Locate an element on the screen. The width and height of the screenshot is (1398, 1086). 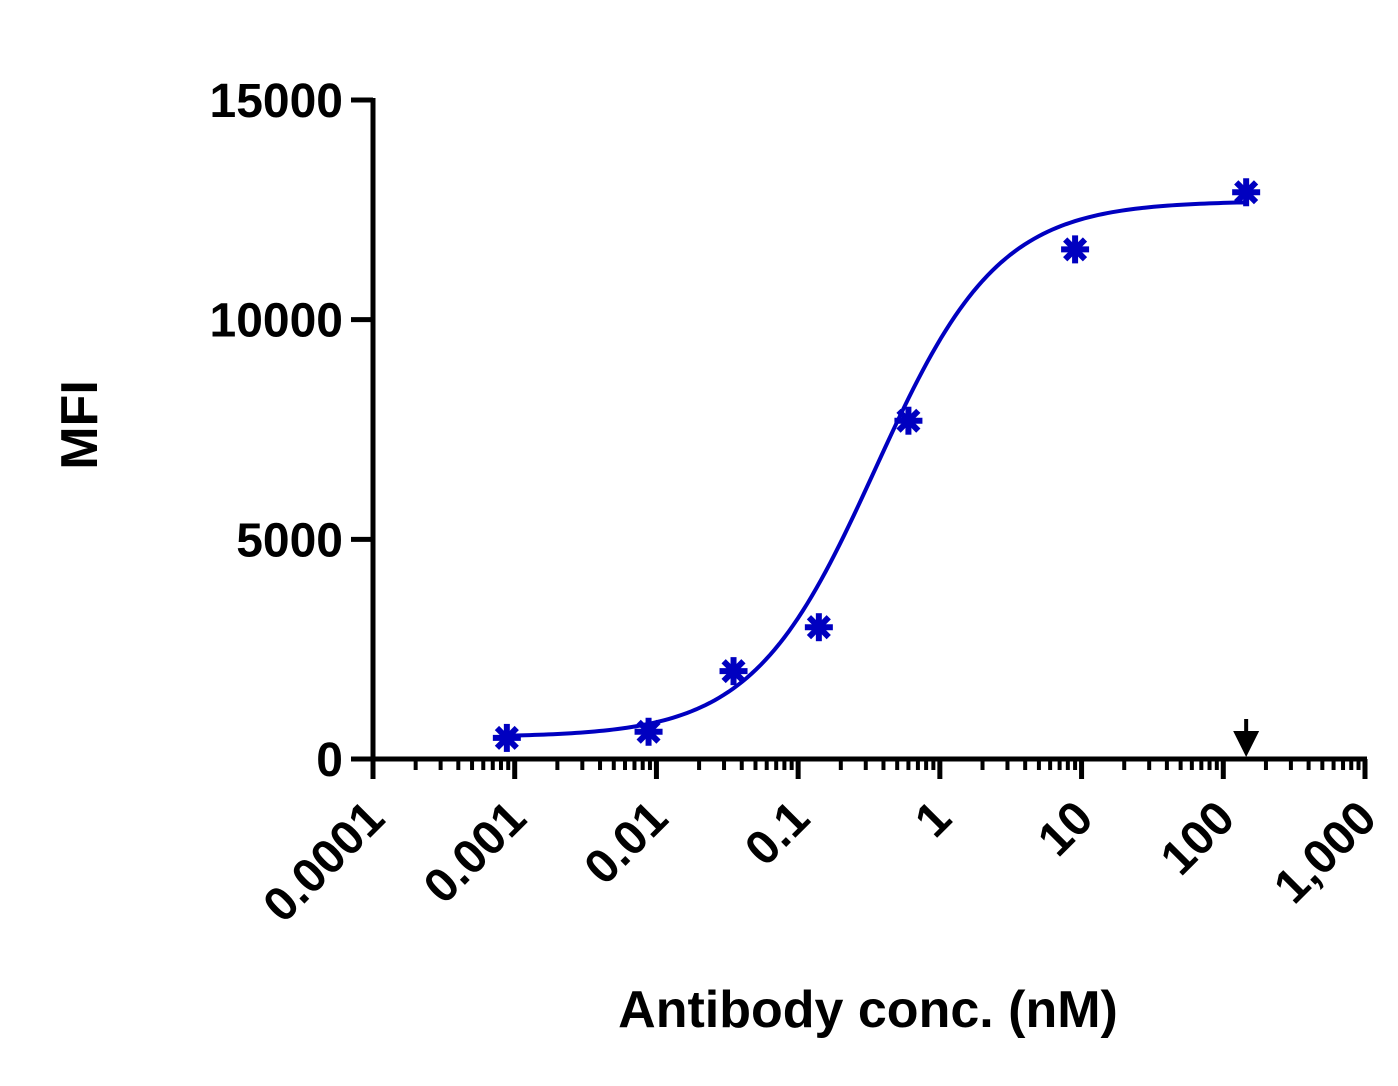
x-tick-label: 100 is located at coordinates (1198, 838).